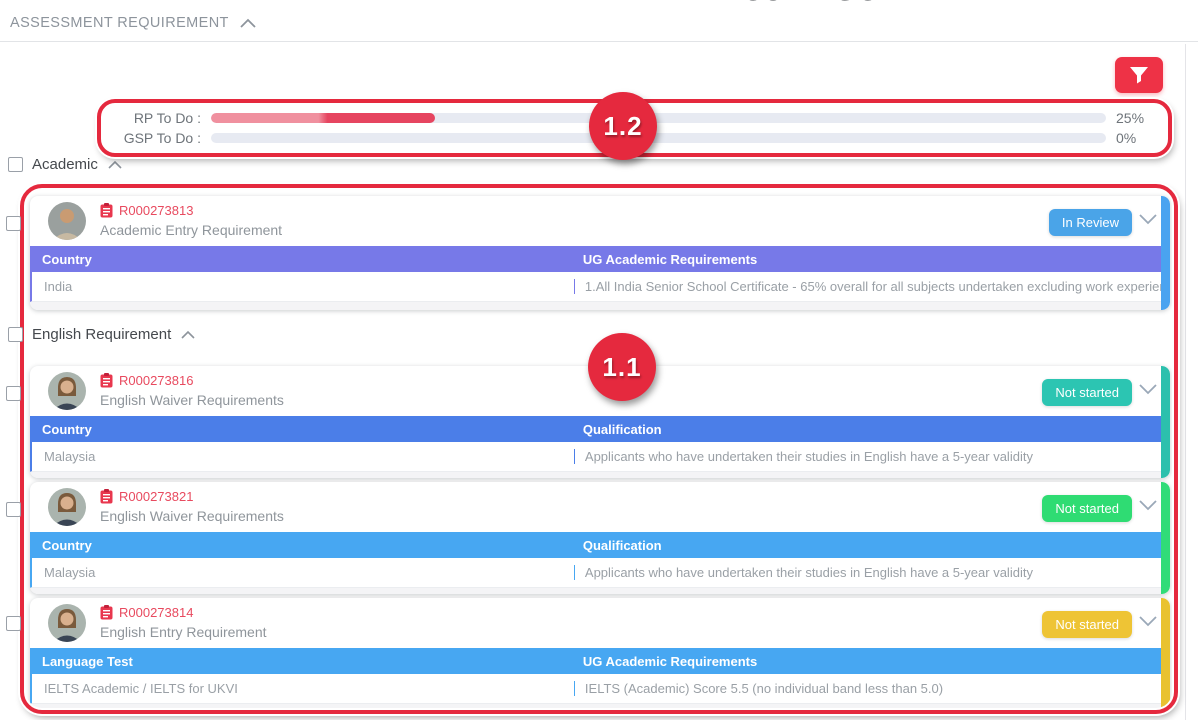 The width and height of the screenshot is (1198, 720). What do you see at coordinates (599, 41) in the screenshot?
I see `header-divider` at bounding box center [599, 41].